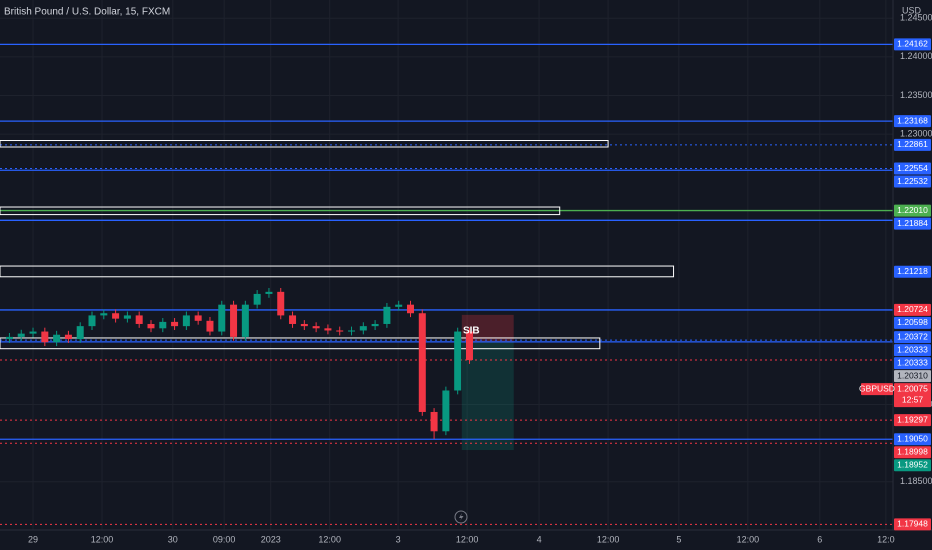  I want to click on price-badge-label: 1.23168, so click(912, 120).